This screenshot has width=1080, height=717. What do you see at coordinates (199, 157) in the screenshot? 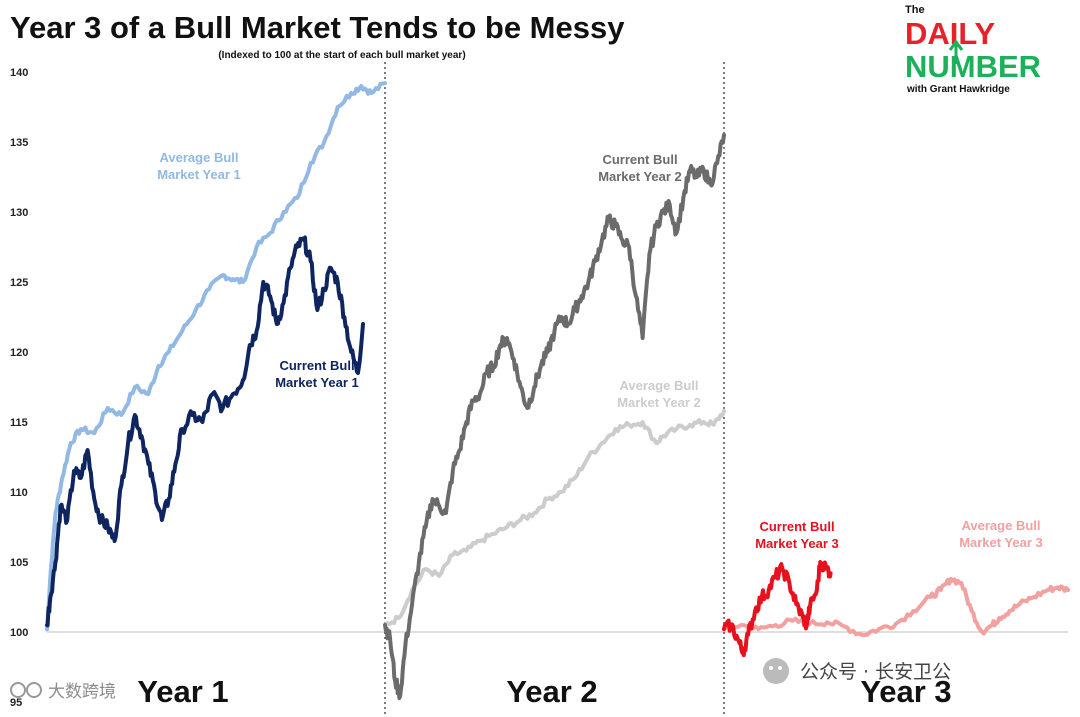
I see `label-avg-year1-line1: Average Bull` at bounding box center [199, 157].